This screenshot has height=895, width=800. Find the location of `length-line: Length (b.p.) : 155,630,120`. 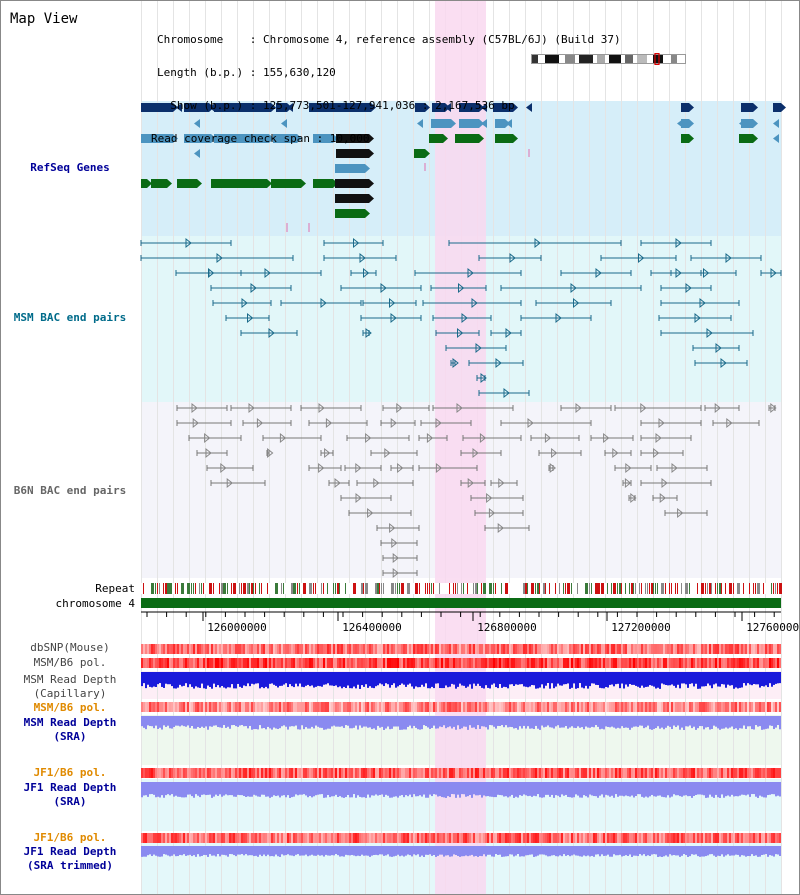

length-line: Length (b.p.) : 155,630,120 is located at coordinates (246, 72).